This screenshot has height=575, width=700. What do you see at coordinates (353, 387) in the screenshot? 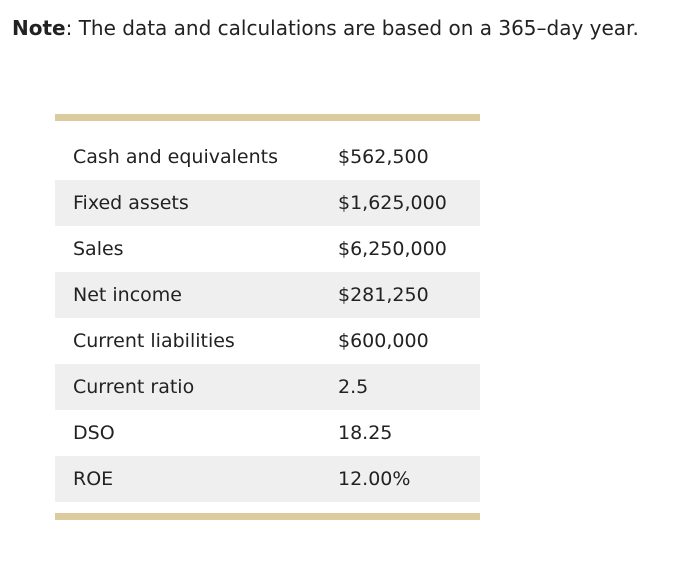
I see `row-value: 2.5` at bounding box center [353, 387].